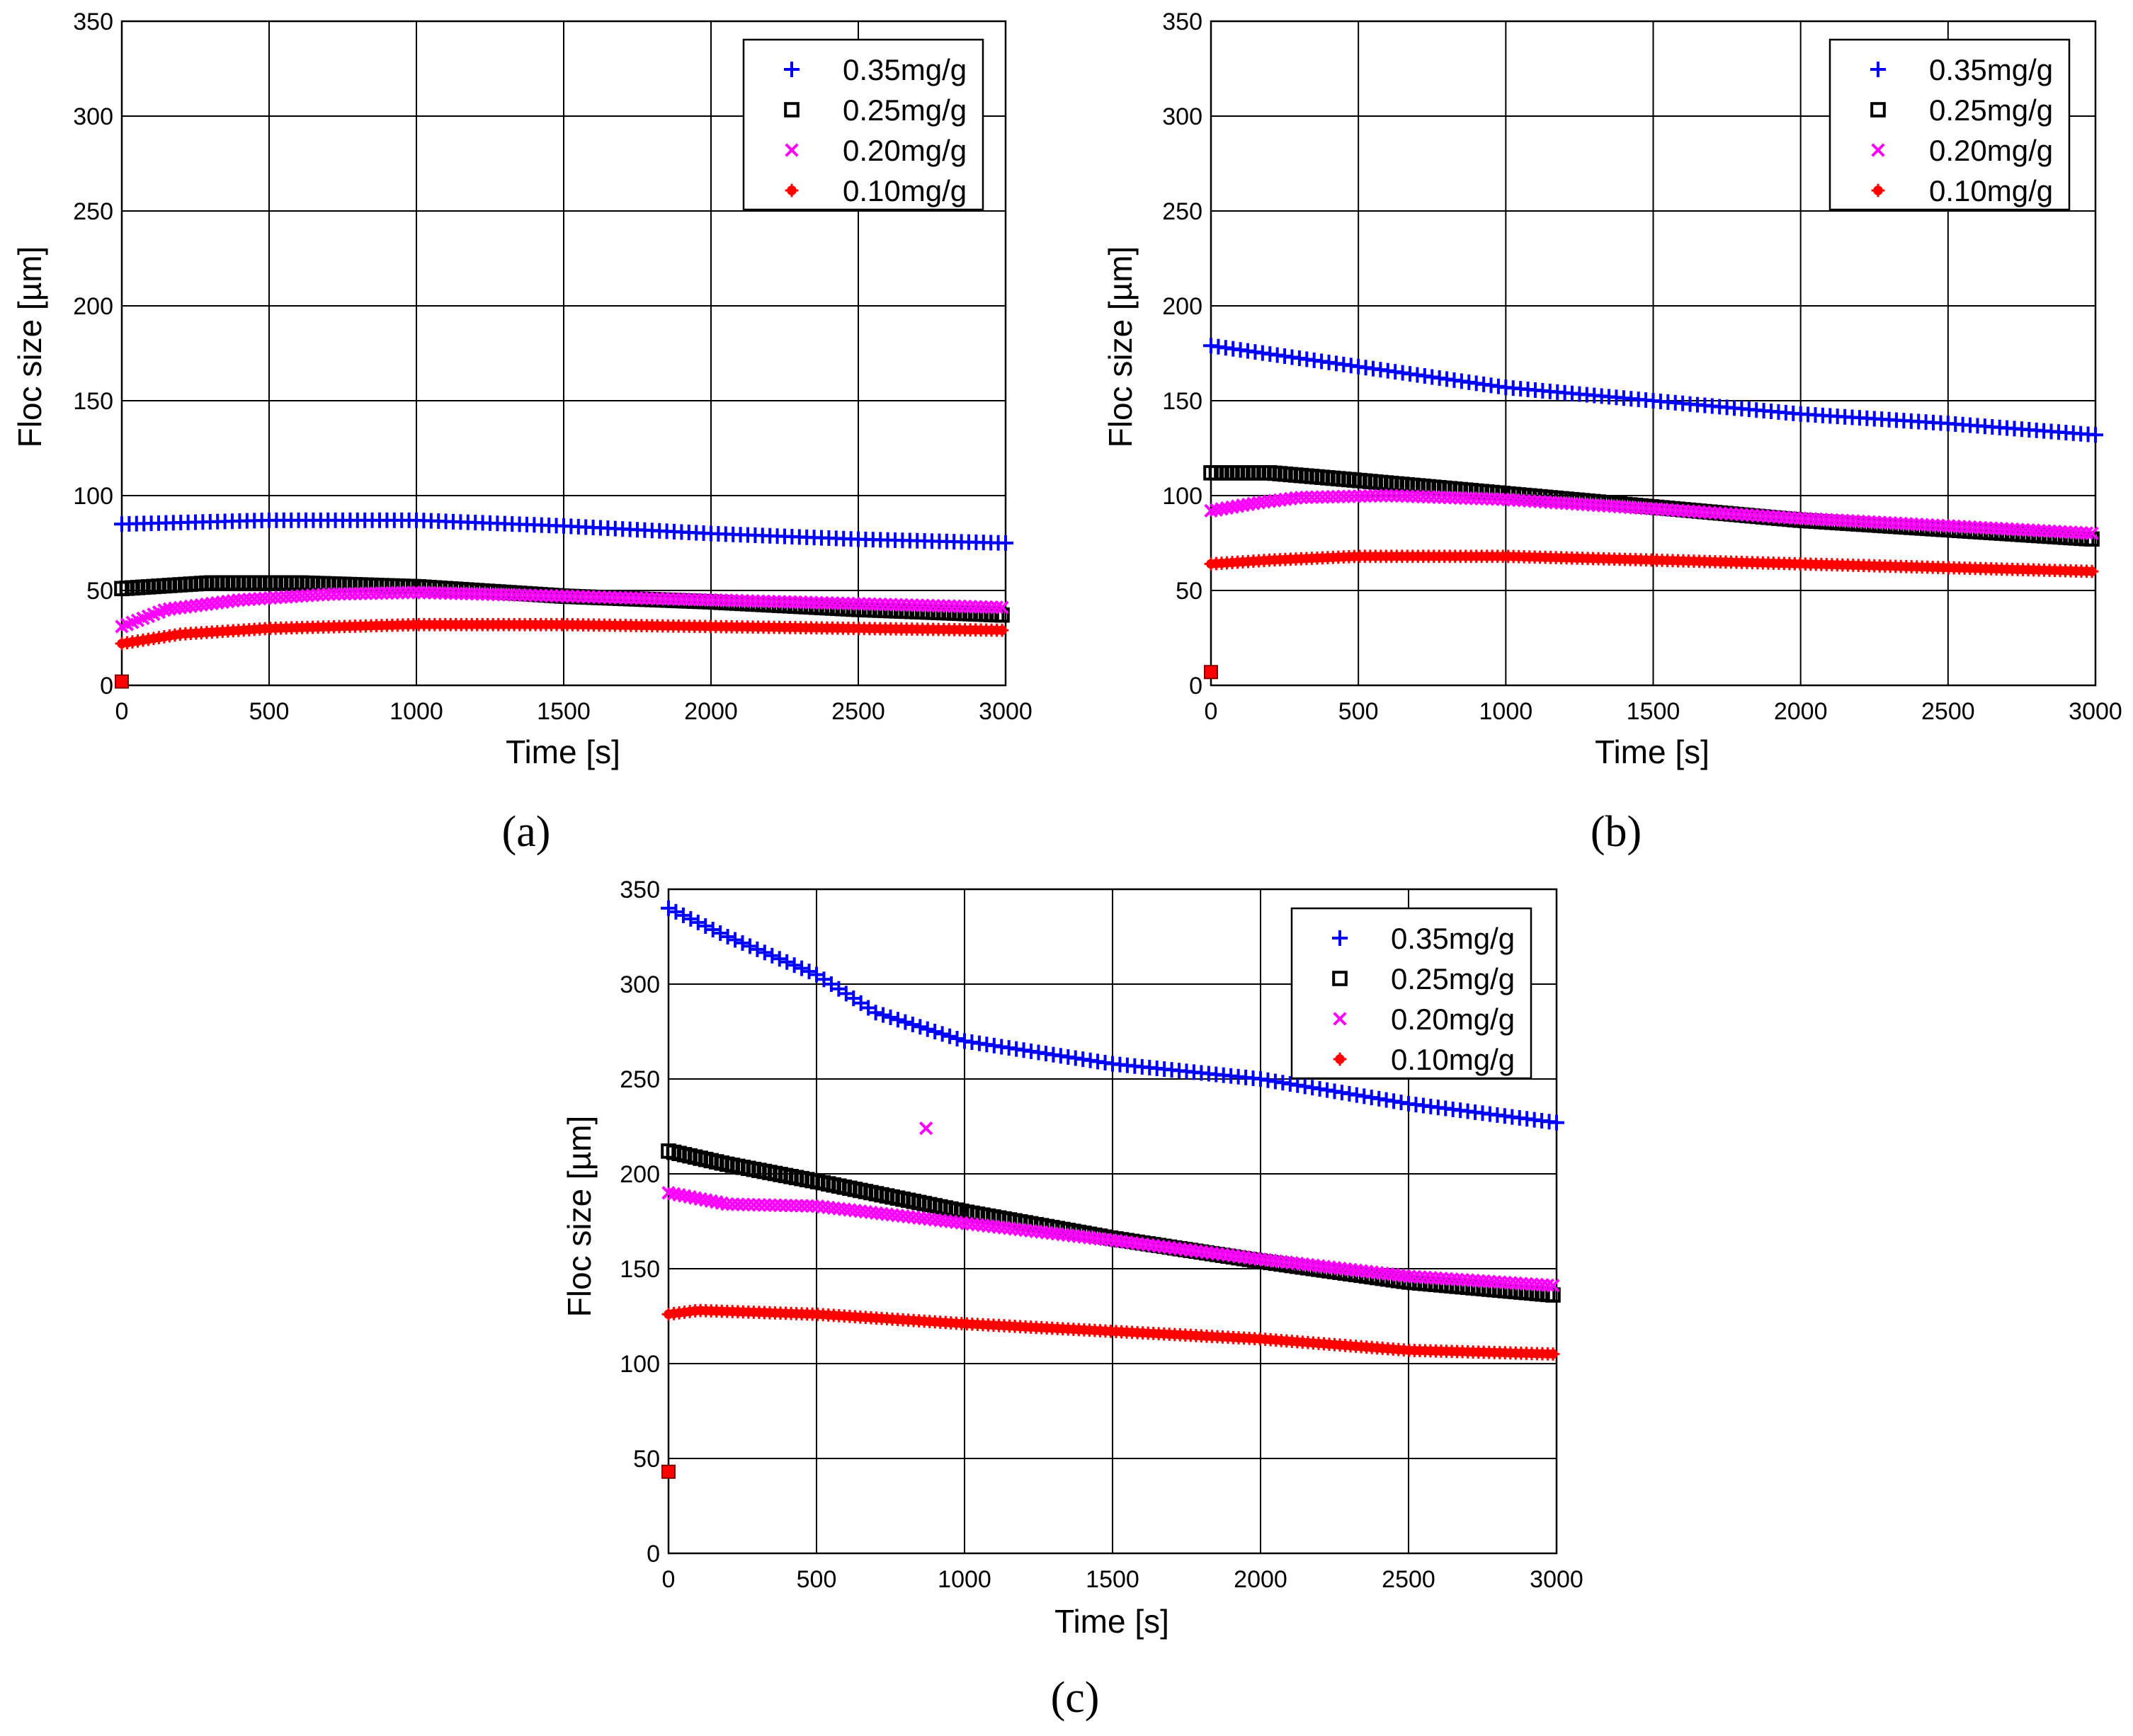 This screenshot has height=1736, width=2133. What do you see at coordinates (1112, 1015) in the screenshot?
I see `series-0-35mg-g` at bounding box center [1112, 1015].